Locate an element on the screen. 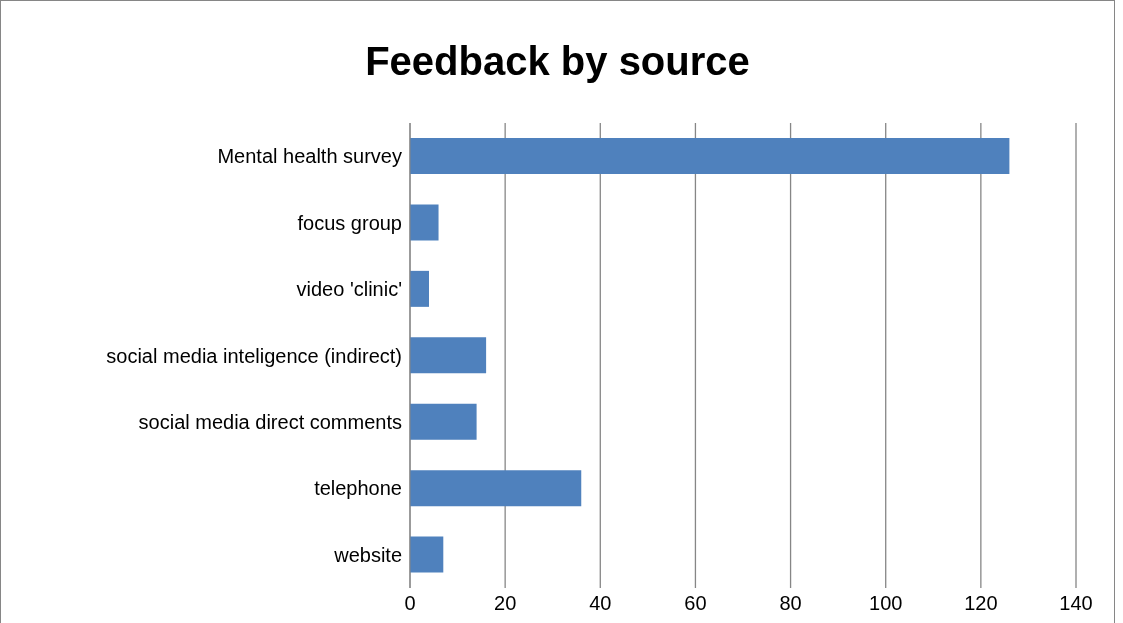  y-tick-label: Mental health survey is located at coordinates (309, 156).